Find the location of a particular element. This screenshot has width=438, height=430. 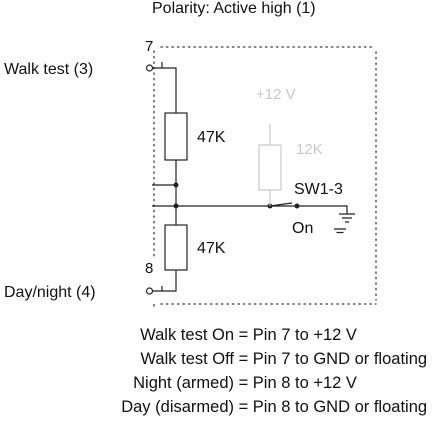

resistor-47k-top-label: 47K is located at coordinates (211, 137).